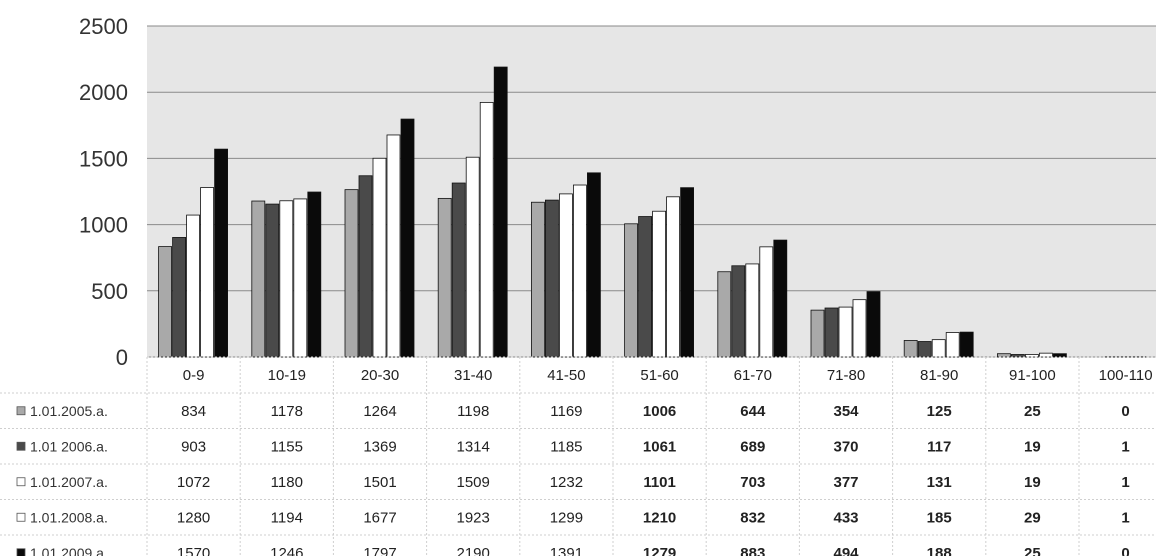 The image size is (1156, 556). I want to click on table-cell: 1180, so click(287, 482).